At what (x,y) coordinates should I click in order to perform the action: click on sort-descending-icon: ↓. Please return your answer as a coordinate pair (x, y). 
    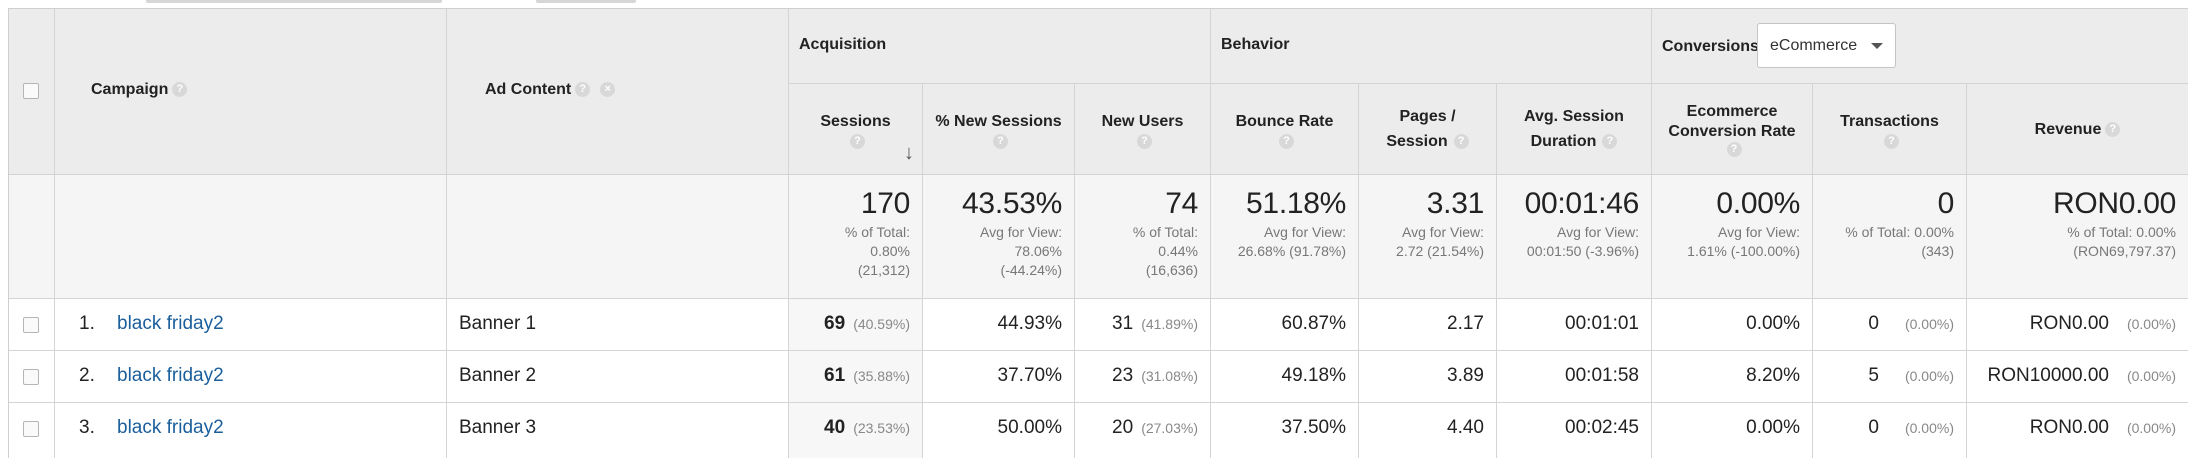
    Looking at the image, I should click on (909, 153).